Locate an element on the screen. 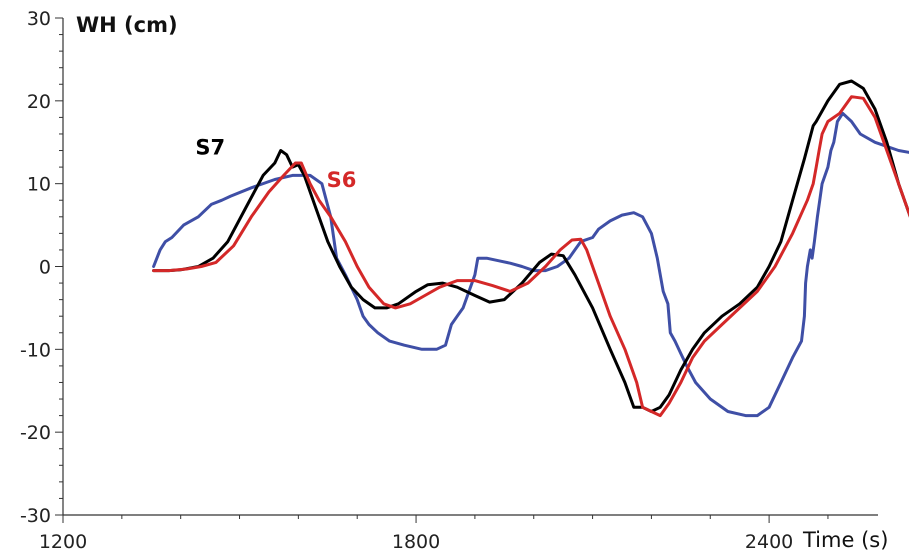  y-axis-title: WH (cm) is located at coordinates (127, 25).